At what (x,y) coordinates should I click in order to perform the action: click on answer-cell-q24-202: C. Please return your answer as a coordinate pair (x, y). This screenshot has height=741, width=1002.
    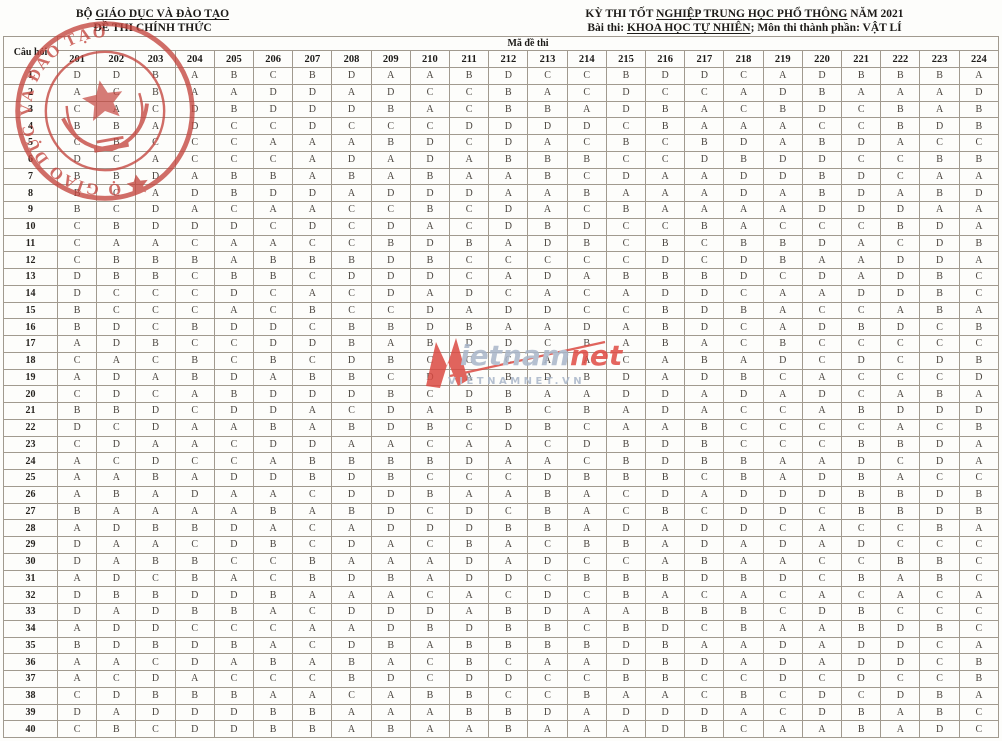
    Looking at the image, I should click on (116, 461).